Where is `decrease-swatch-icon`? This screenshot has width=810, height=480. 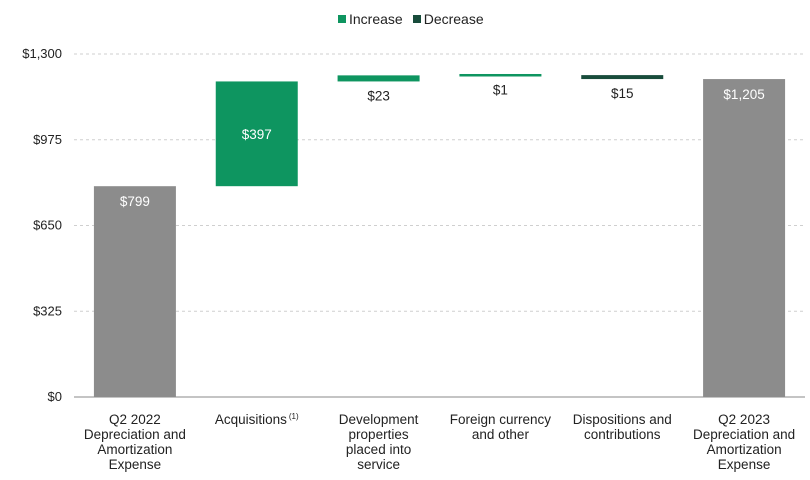 decrease-swatch-icon is located at coordinates (416, 19).